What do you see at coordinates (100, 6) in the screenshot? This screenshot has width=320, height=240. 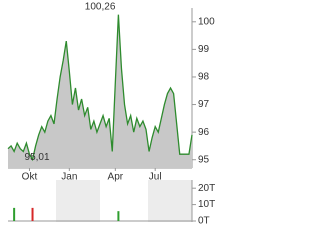 I see `value-label: 100,26` at bounding box center [100, 6].